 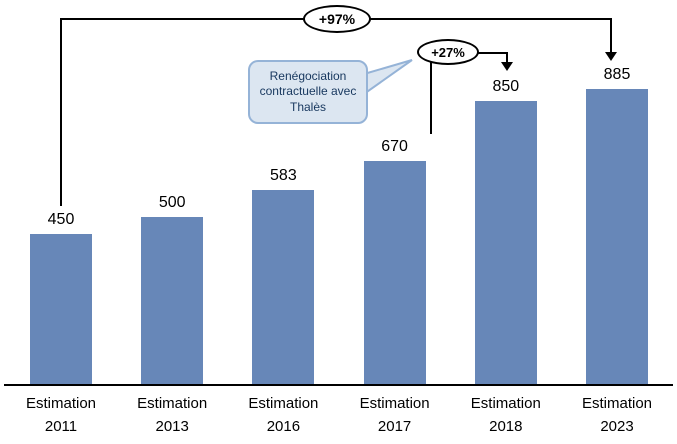 What do you see at coordinates (61, 219) in the screenshot?
I see `bar-value-label: 450` at bounding box center [61, 219].